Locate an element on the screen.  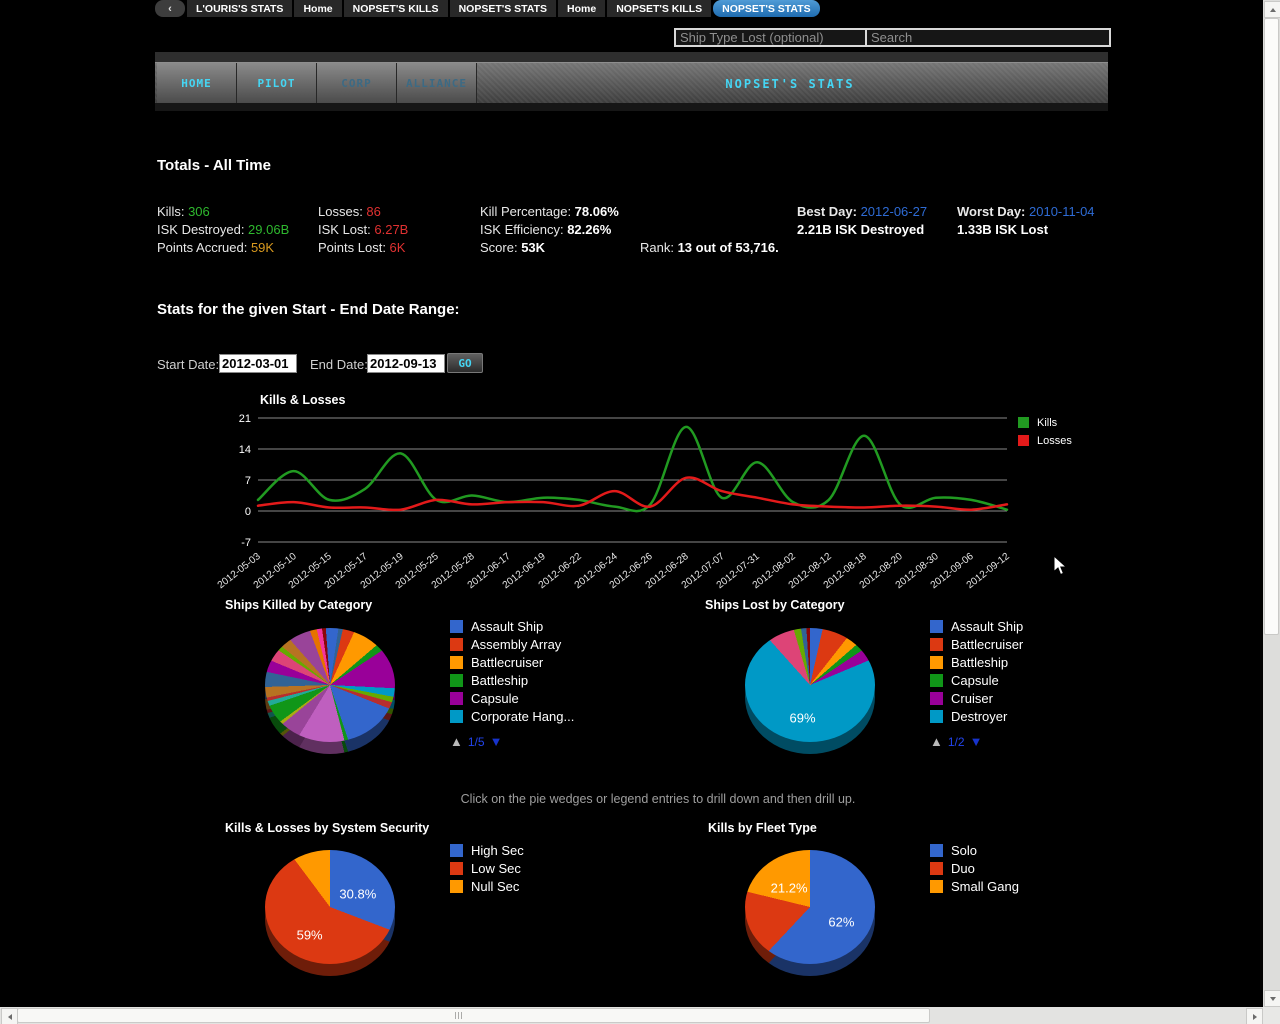
scrollbar-corner is located at coordinates (1271, 1015).